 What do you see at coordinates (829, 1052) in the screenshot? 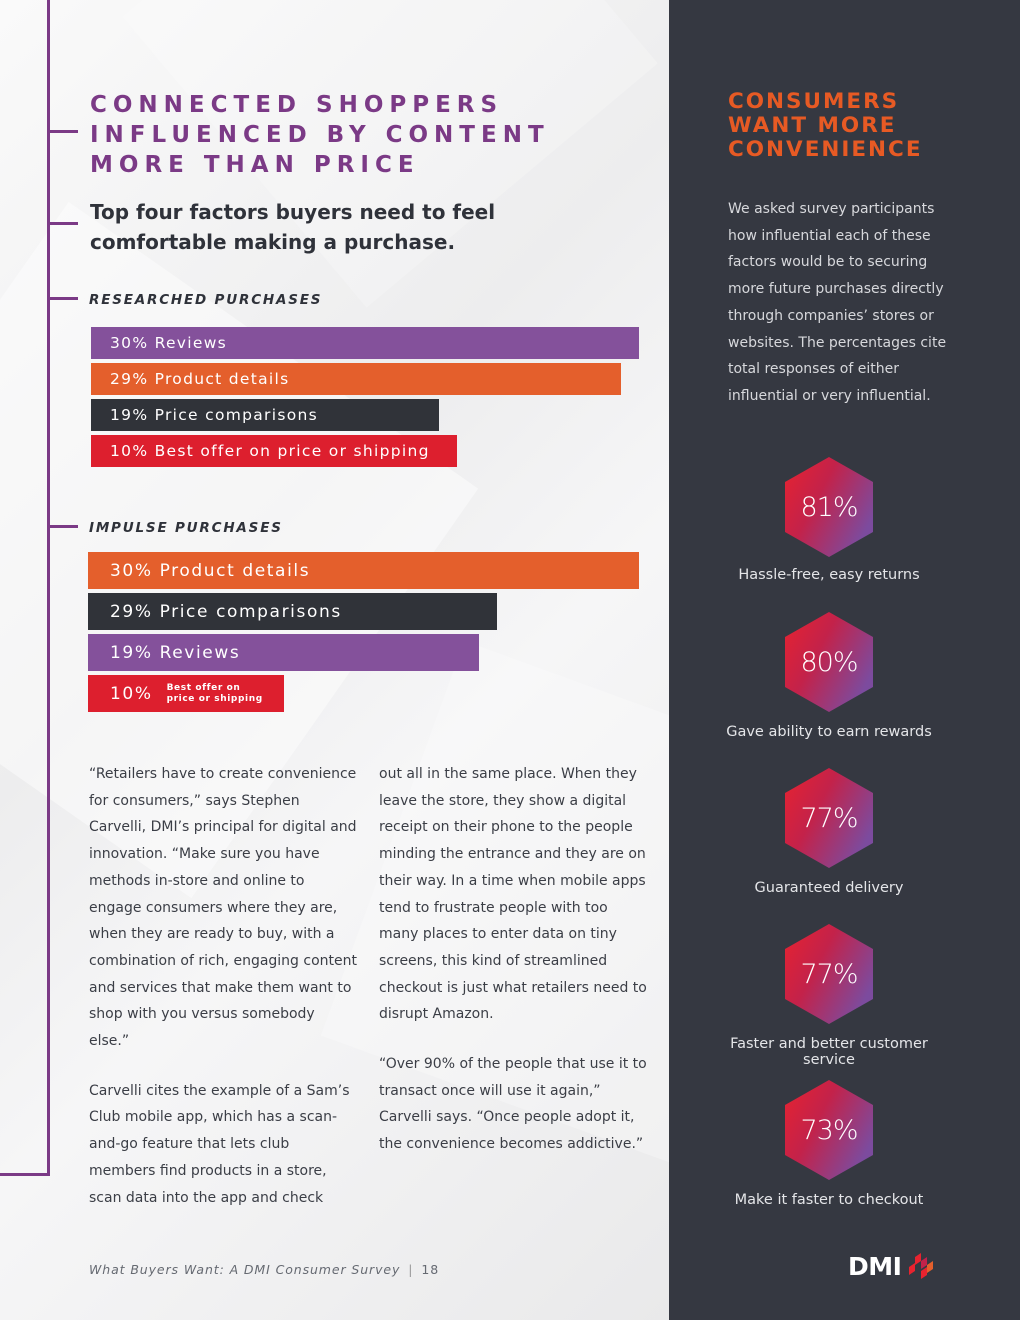
I see `stat-label: Faster and better customer service` at bounding box center [829, 1052].